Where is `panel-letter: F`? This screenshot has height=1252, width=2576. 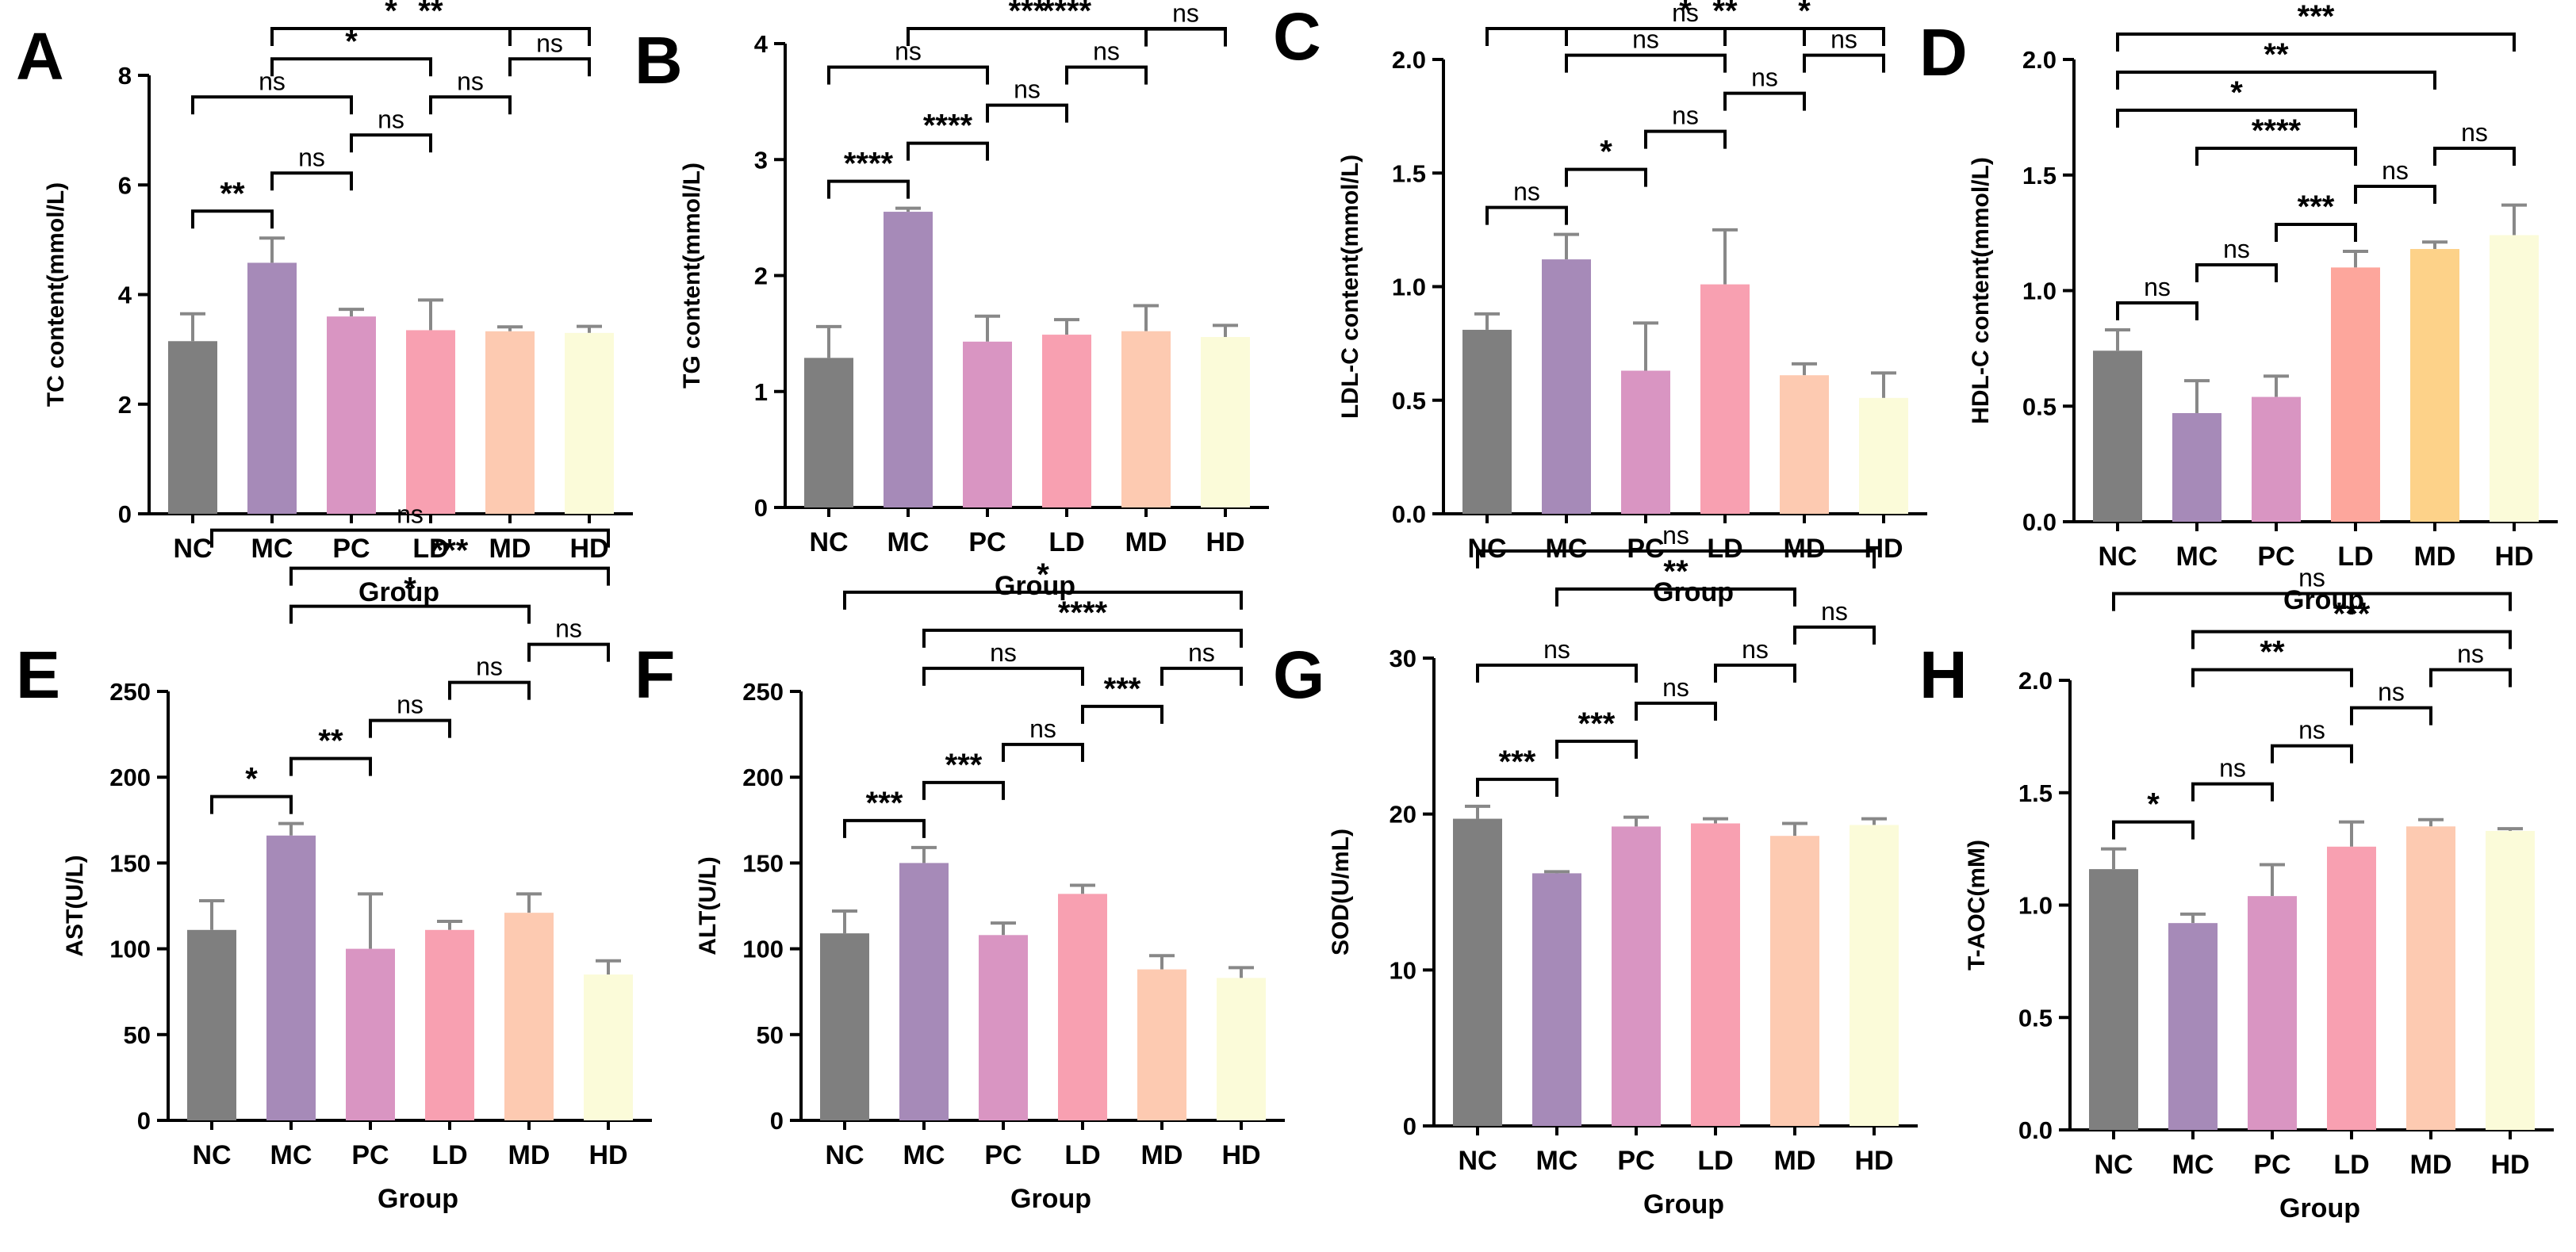
panel-letter: F is located at coordinates (654, 674).